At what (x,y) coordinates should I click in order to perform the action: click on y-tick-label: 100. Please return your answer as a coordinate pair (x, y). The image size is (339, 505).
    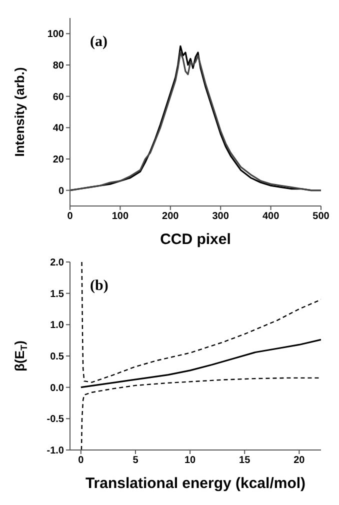
    Looking at the image, I should click on (55, 34).